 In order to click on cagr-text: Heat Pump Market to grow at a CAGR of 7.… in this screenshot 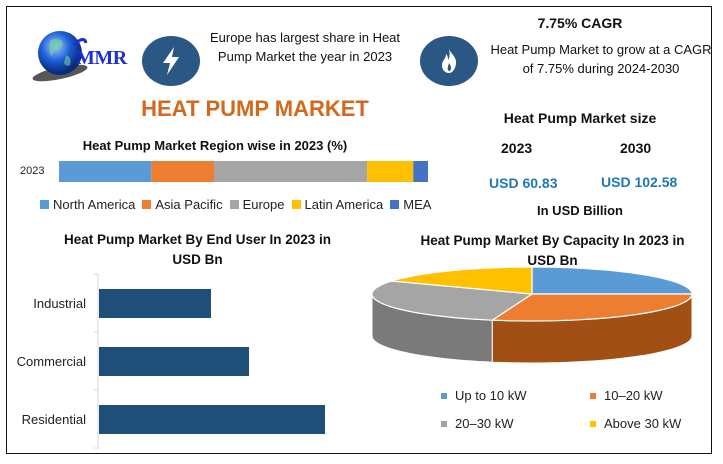, I will do `click(601, 59)`.